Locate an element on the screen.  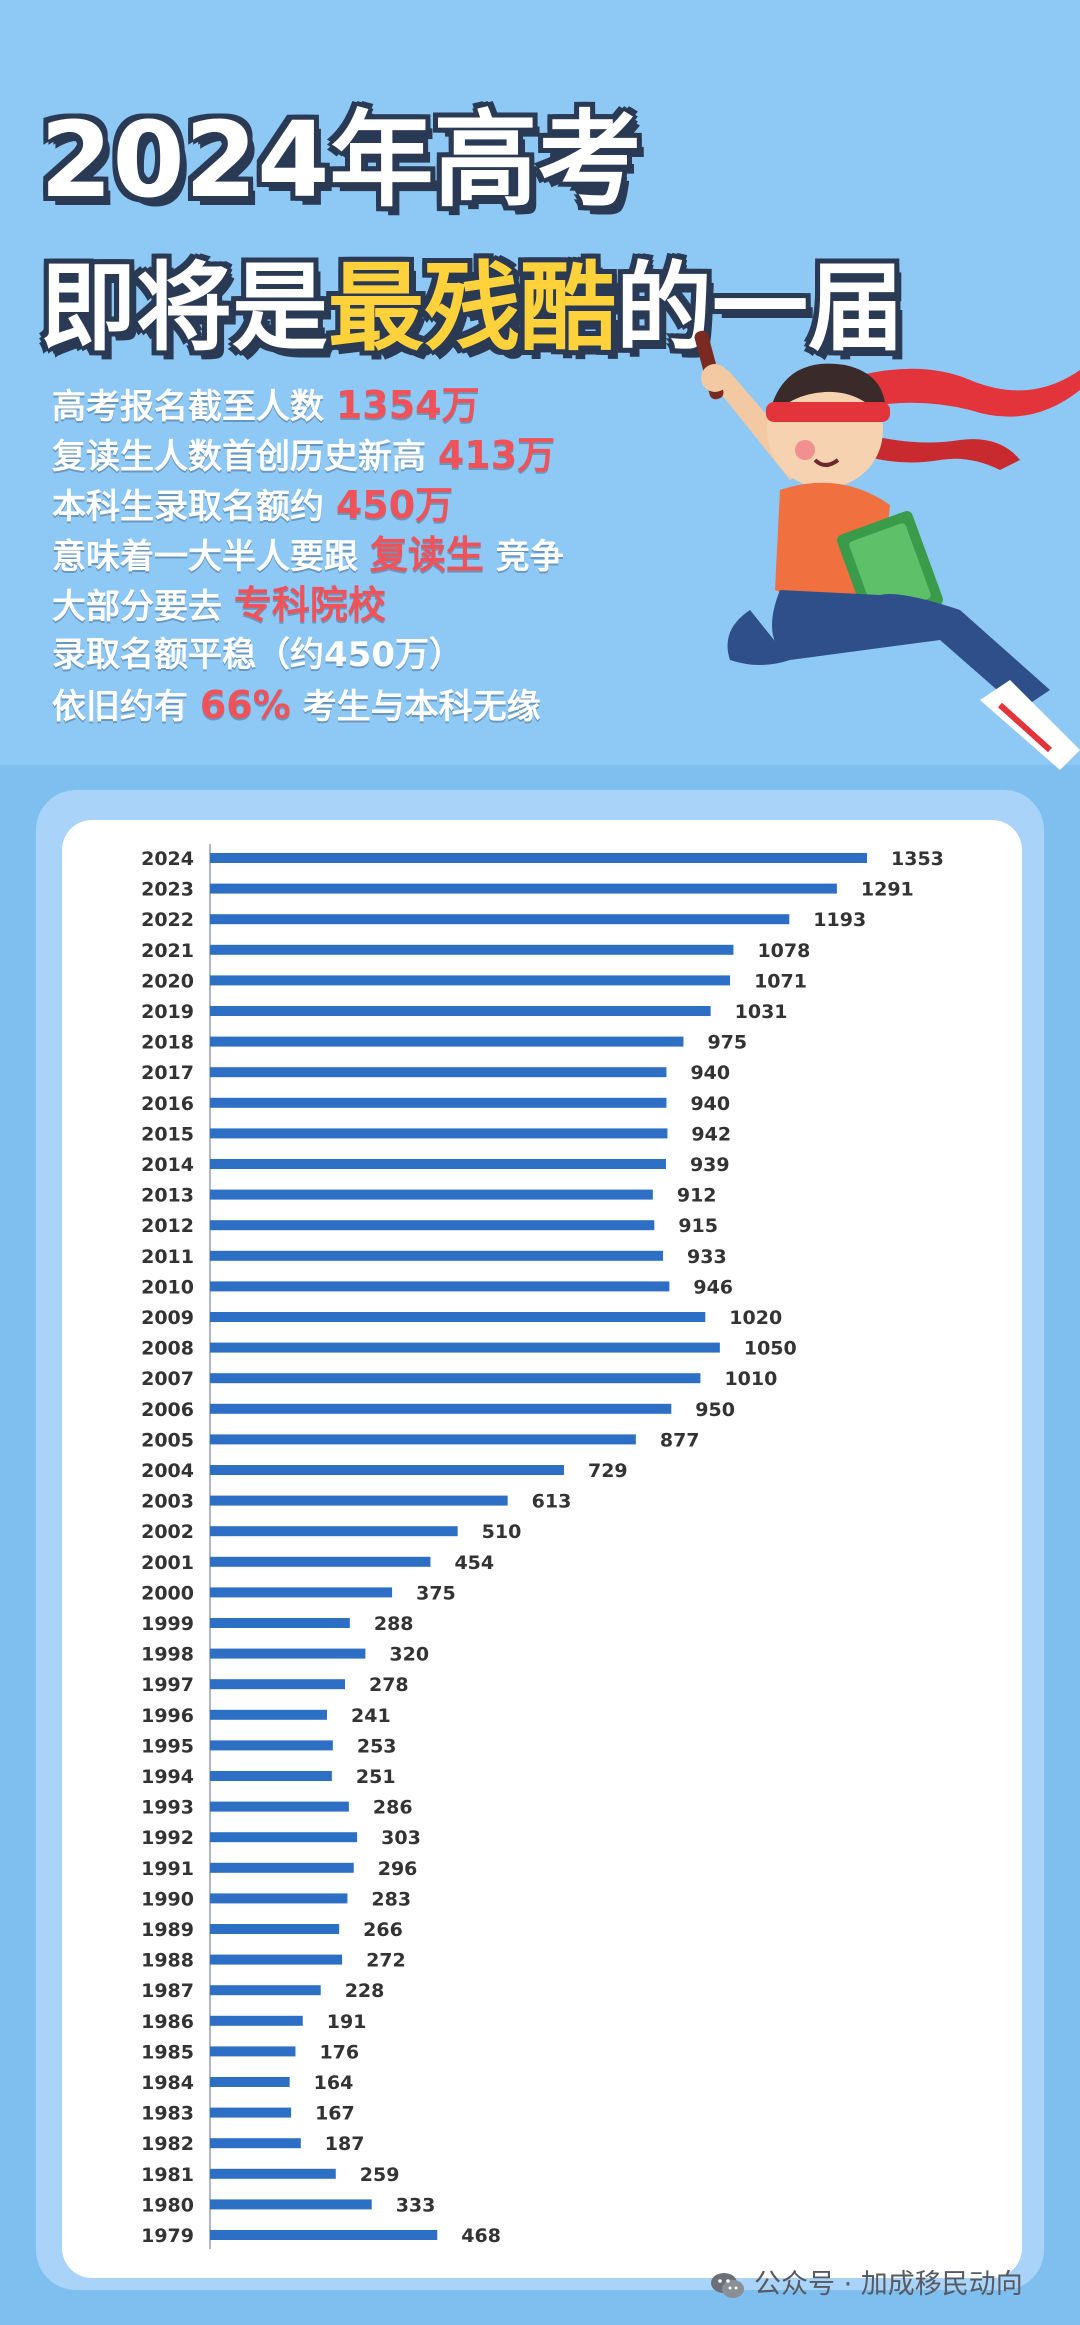
bar-1988 is located at coordinates (276, 1959).